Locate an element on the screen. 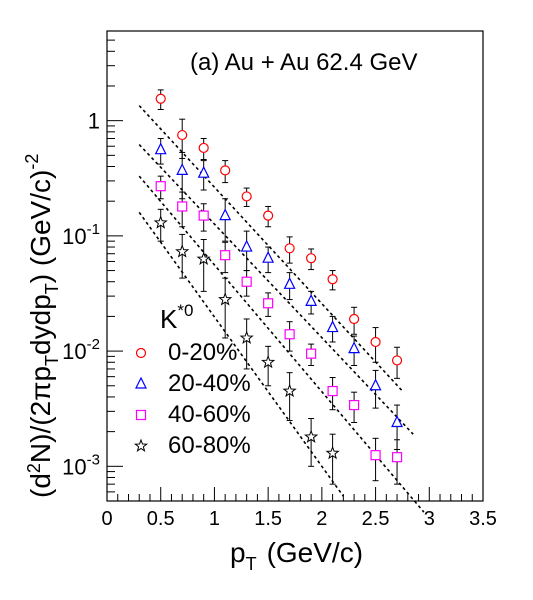  x-tick-label: 2 is located at coordinates (321, 519).